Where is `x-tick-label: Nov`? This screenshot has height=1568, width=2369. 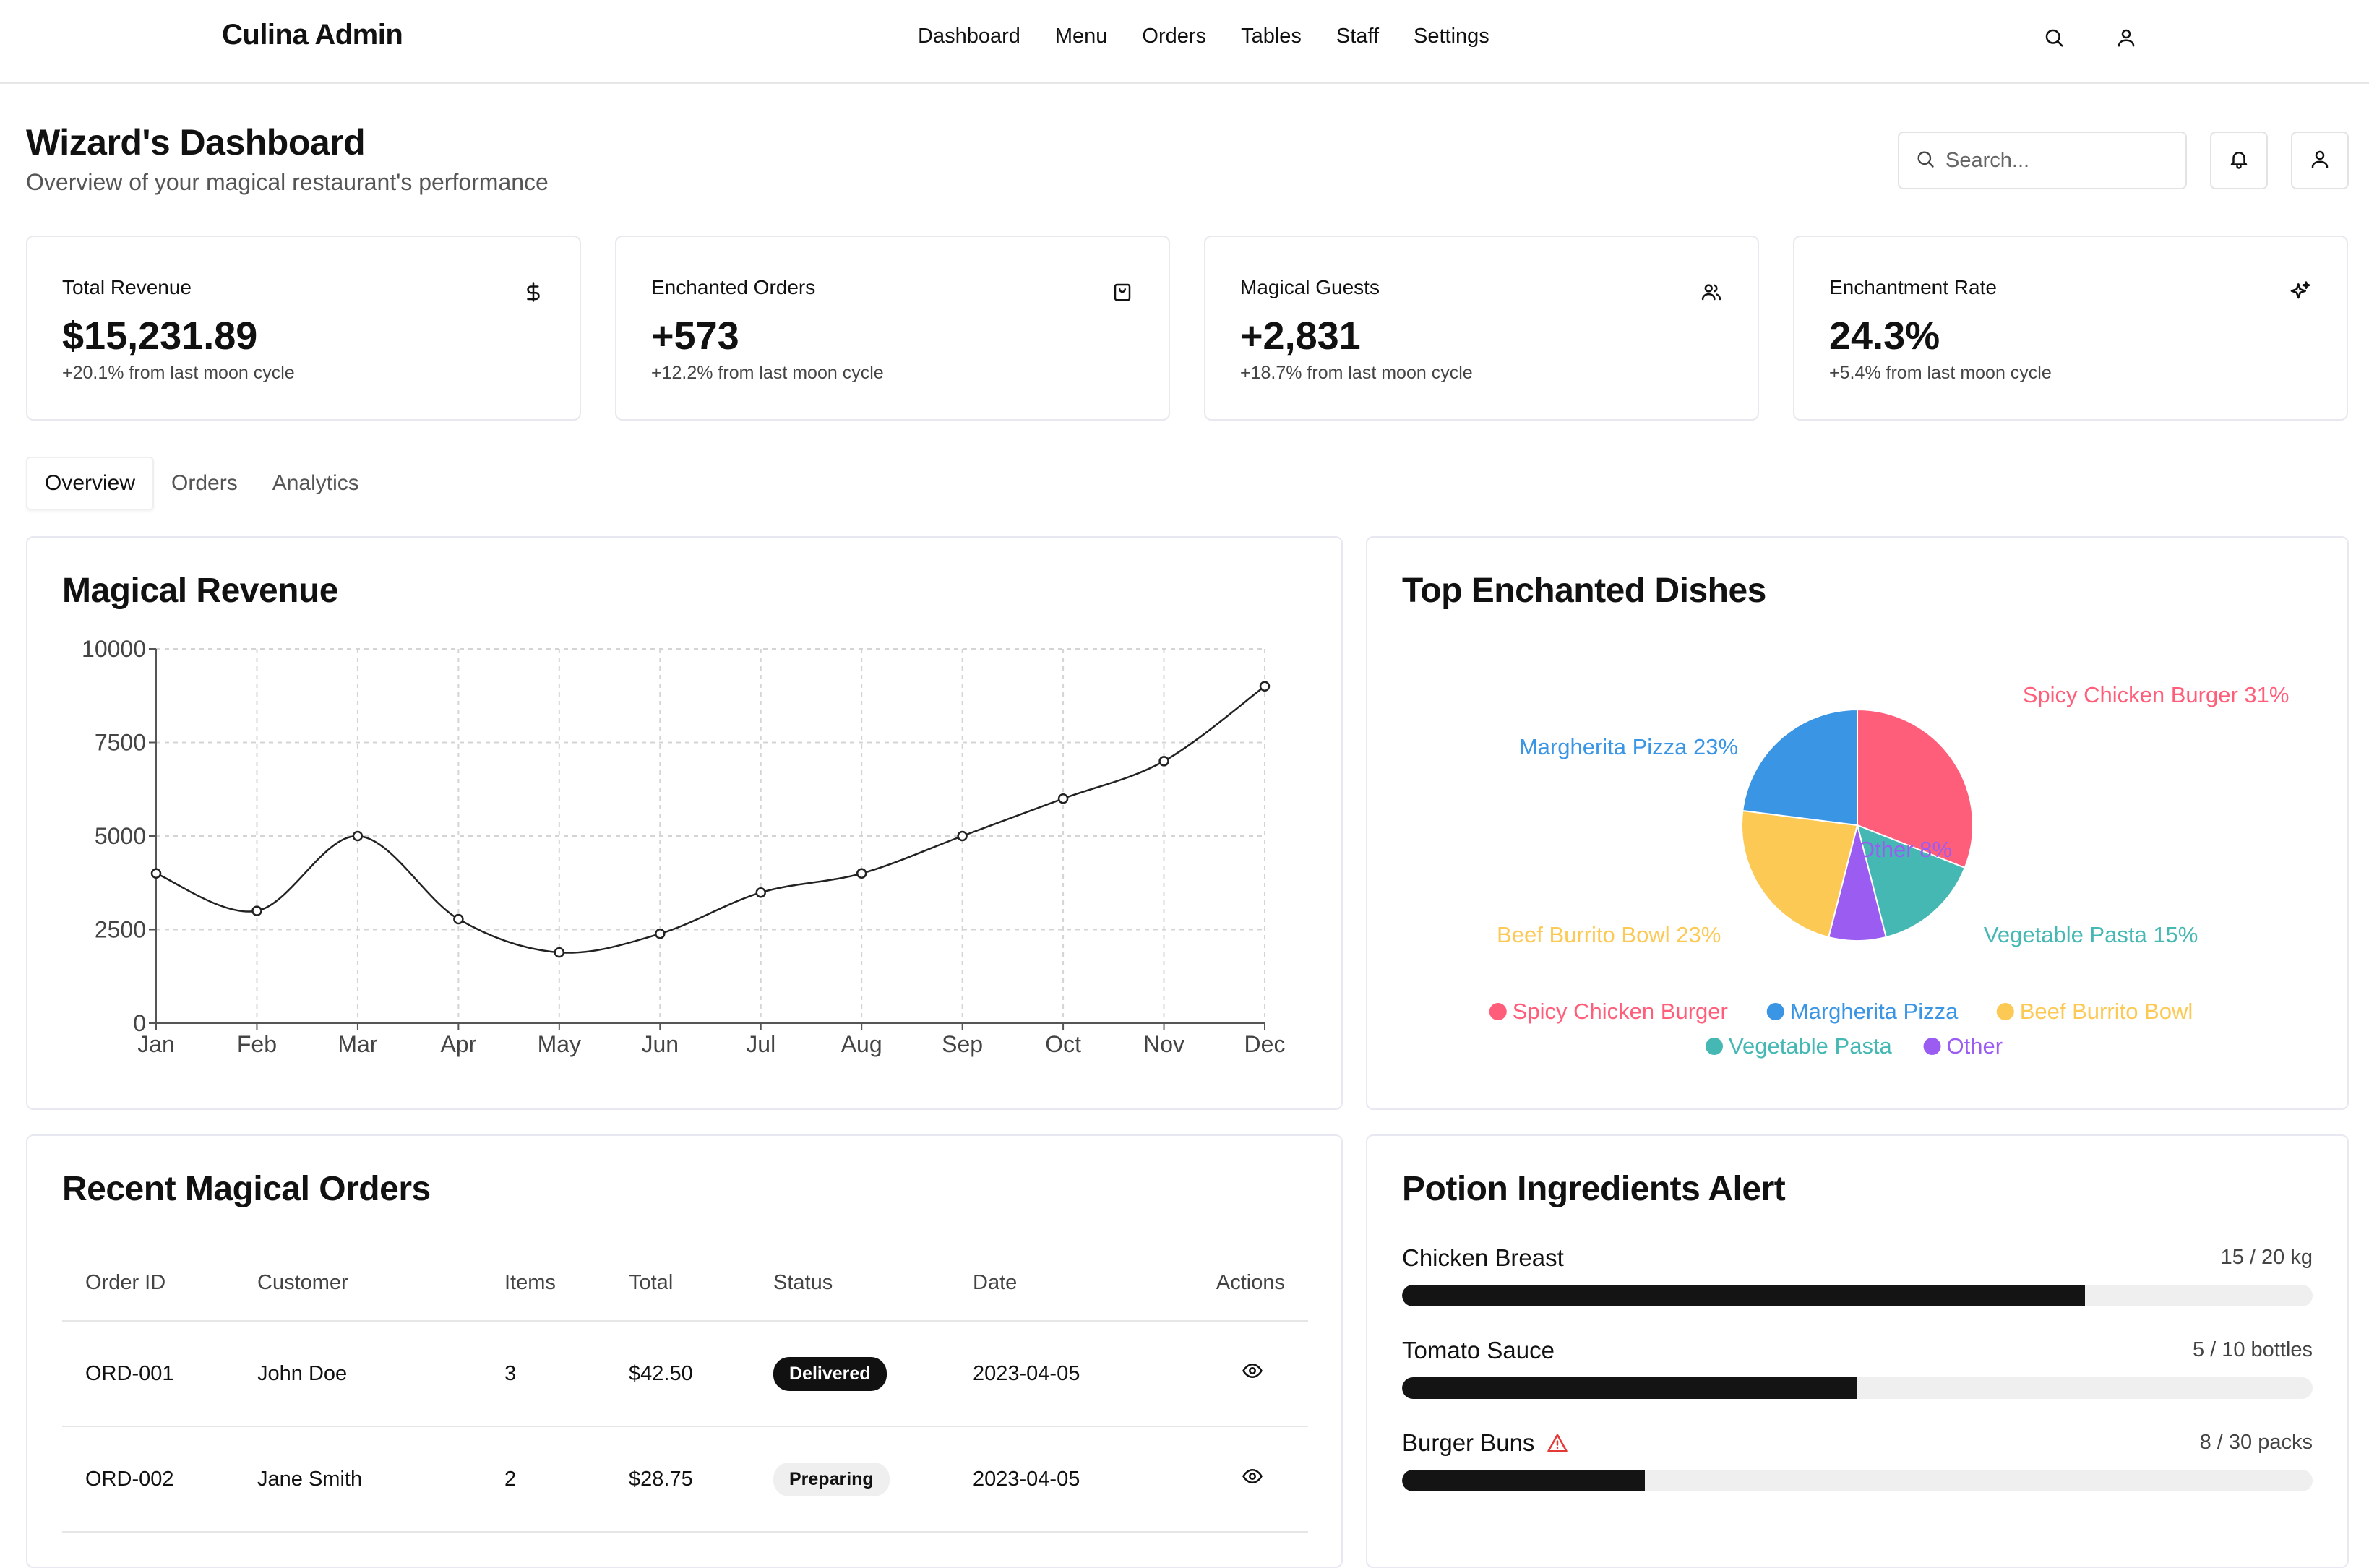
x-tick-label: Nov is located at coordinates (1163, 1044).